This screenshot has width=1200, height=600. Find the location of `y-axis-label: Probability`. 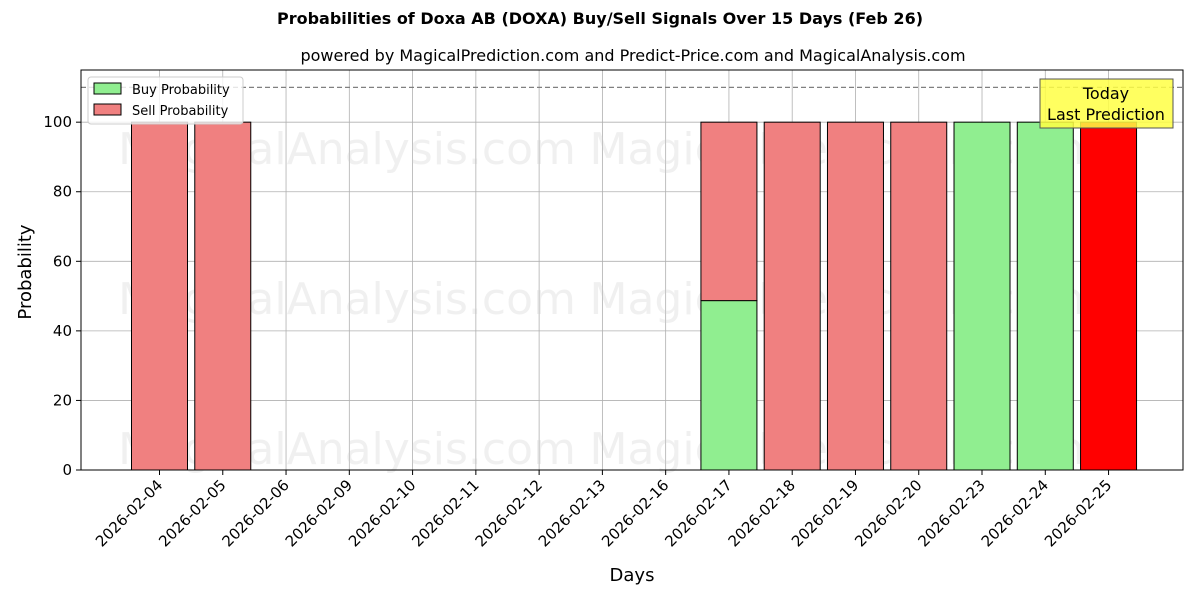

y-axis-label: Probability is located at coordinates (25, 271).